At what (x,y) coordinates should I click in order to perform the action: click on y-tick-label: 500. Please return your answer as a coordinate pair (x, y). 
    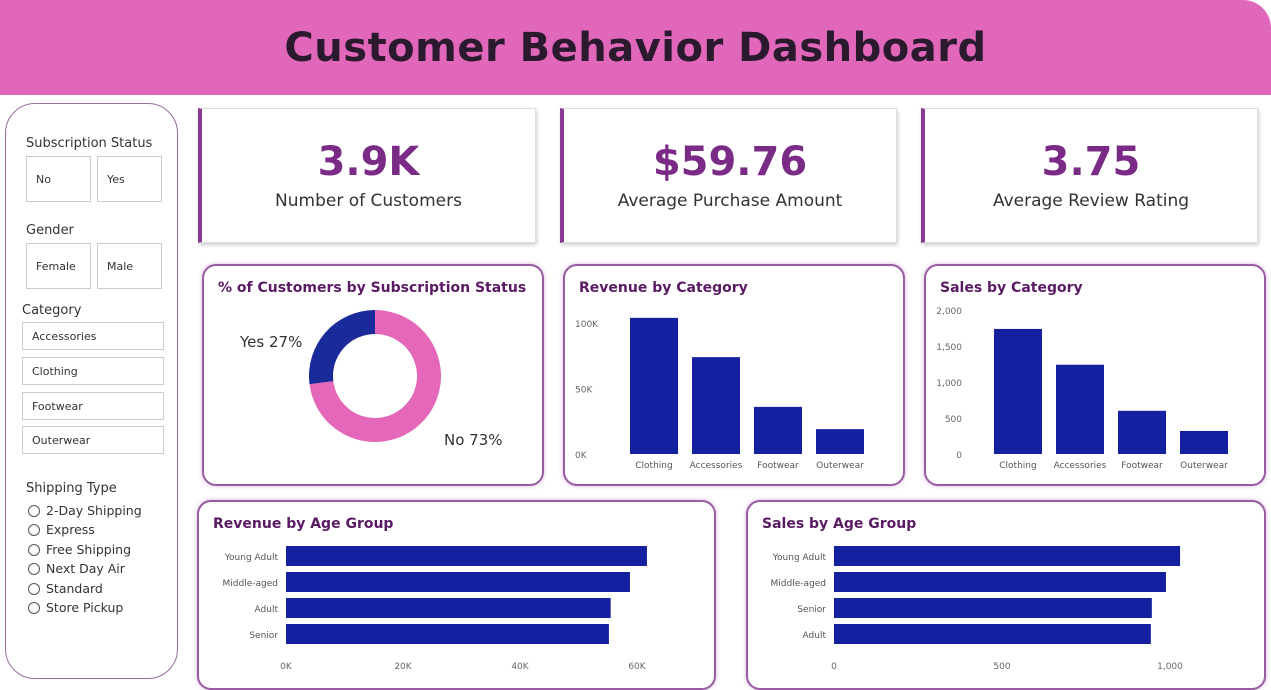
    Looking at the image, I should click on (953, 420).